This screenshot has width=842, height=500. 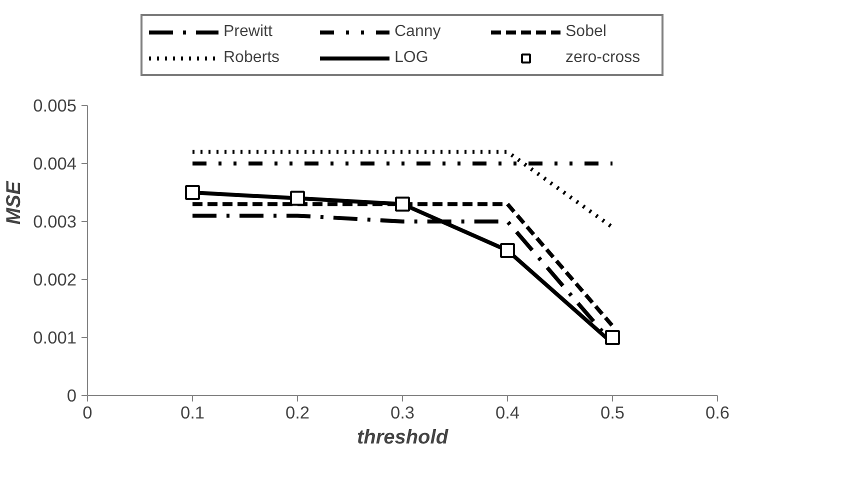 What do you see at coordinates (412, 58) in the screenshot?
I see `legend-label: LOG` at bounding box center [412, 58].